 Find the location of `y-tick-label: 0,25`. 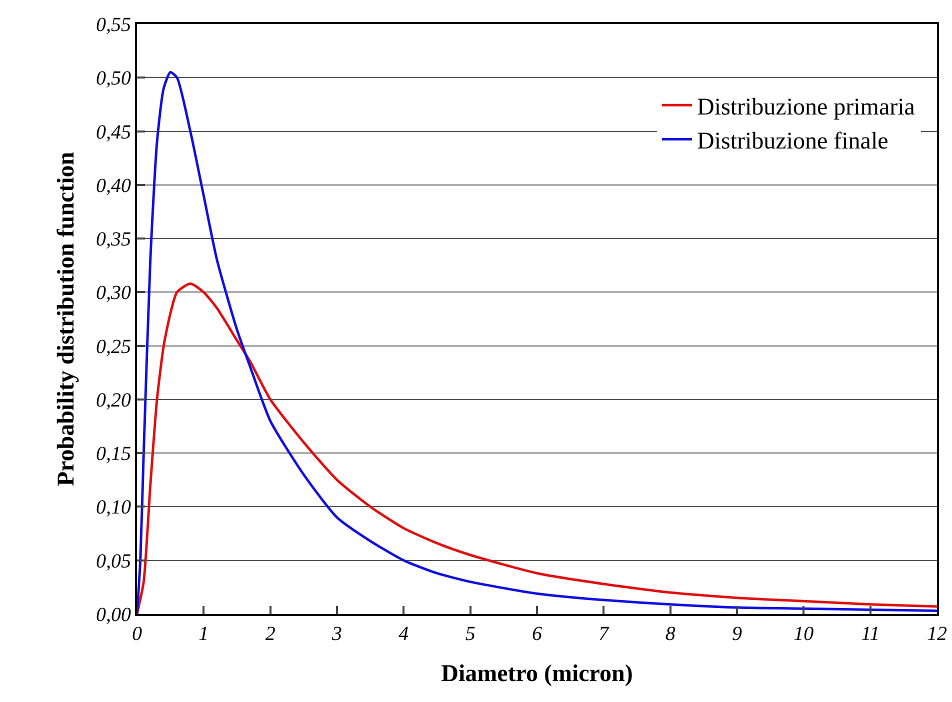

y-tick-label: 0,25 is located at coordinates (113, 347).